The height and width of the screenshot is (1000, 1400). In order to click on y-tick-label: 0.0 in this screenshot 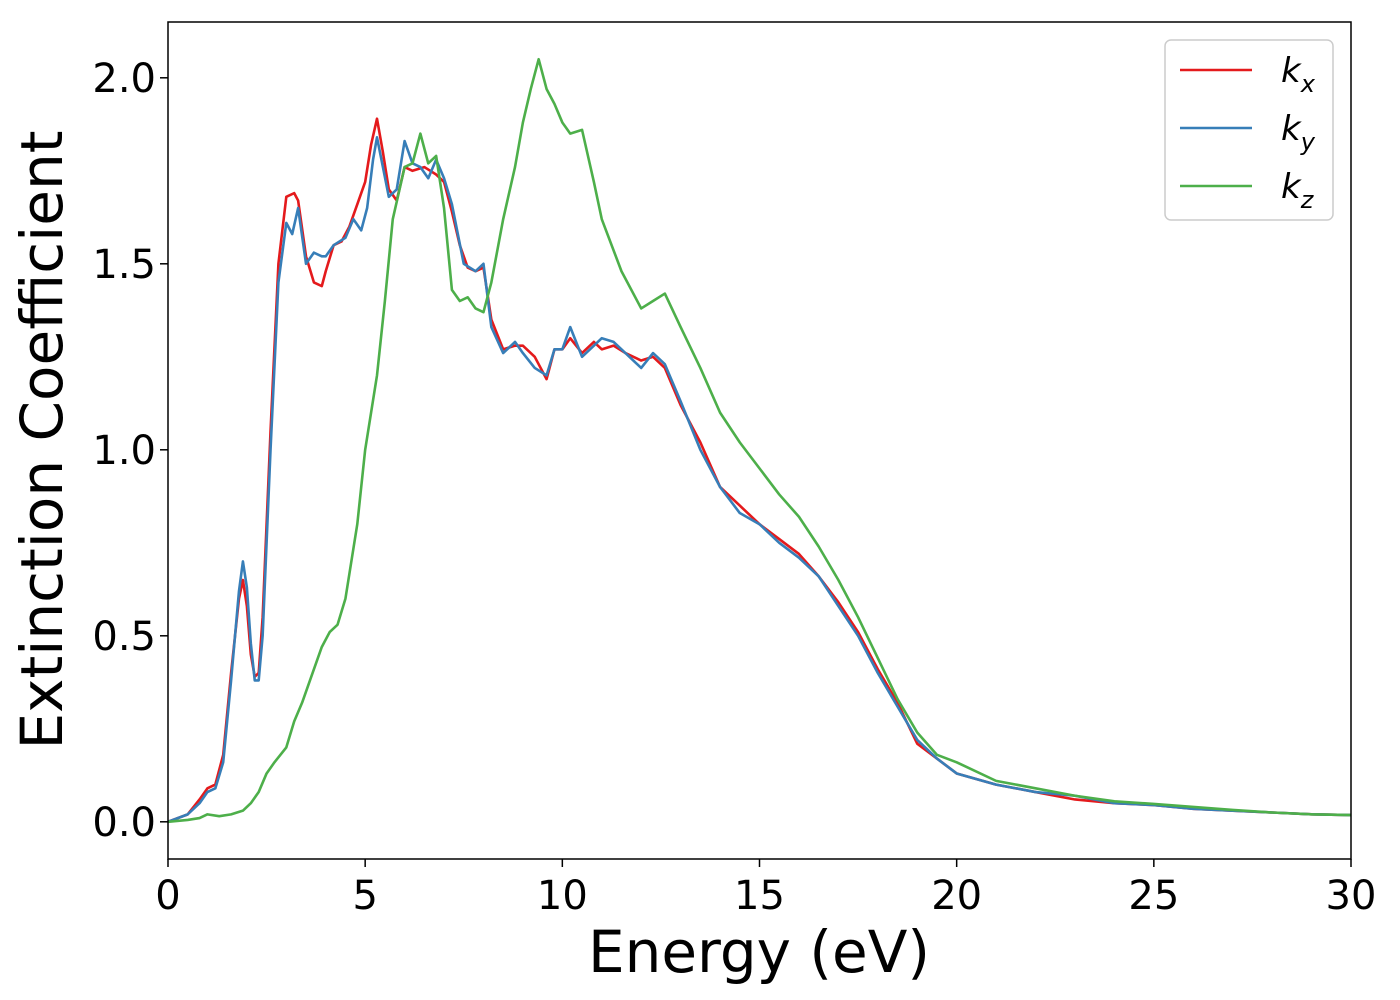, I will do `click(124, 823)`.